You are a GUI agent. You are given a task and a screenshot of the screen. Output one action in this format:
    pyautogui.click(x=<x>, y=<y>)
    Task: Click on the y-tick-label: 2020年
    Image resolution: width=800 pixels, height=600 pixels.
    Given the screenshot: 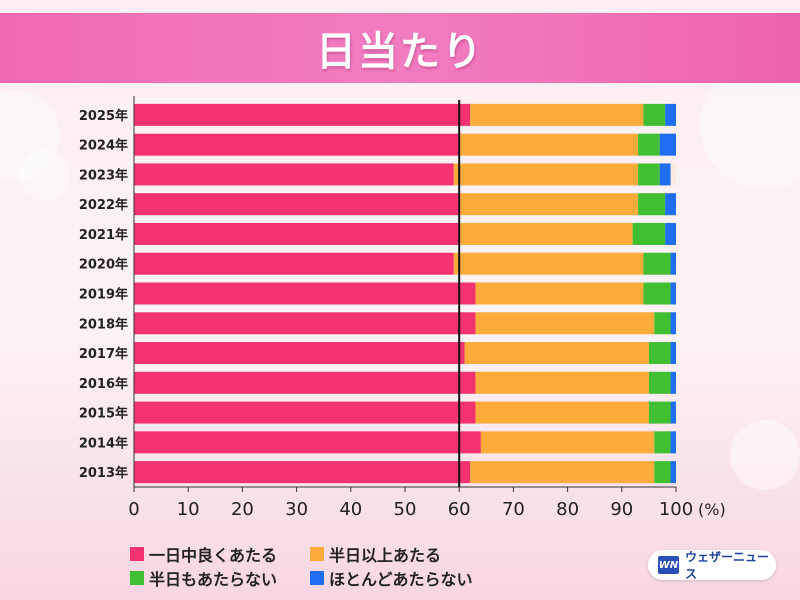 What is the action you would take?
    pyautogui.click(x=103, y=265)
    